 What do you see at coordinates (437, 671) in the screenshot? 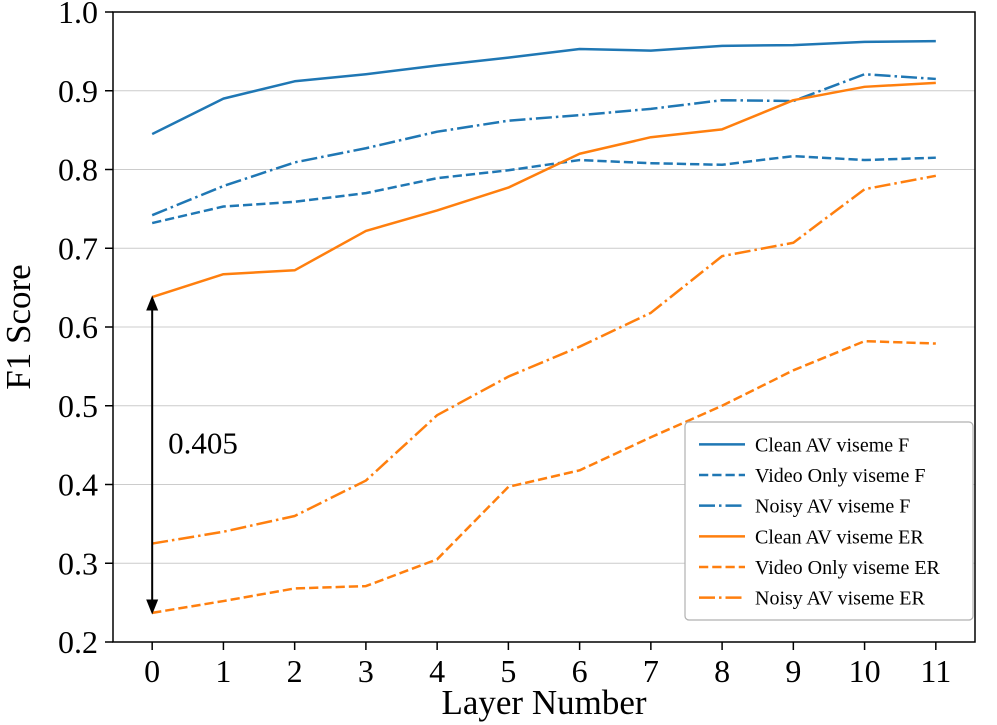
I see `x-tick-label-4: 4` at bounding box center [437, 671].